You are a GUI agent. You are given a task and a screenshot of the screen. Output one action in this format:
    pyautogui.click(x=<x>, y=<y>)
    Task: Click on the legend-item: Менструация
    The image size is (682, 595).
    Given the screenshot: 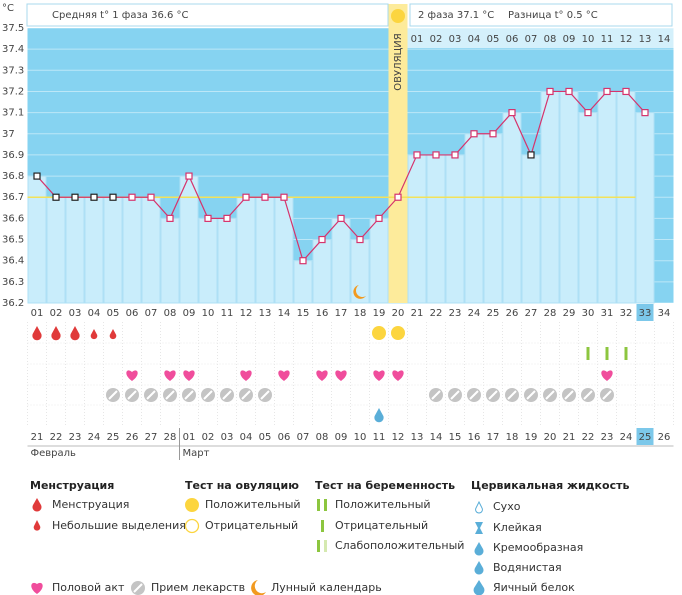 What is the action you would take?
    pyautogui.click(x=90, y=504)
    